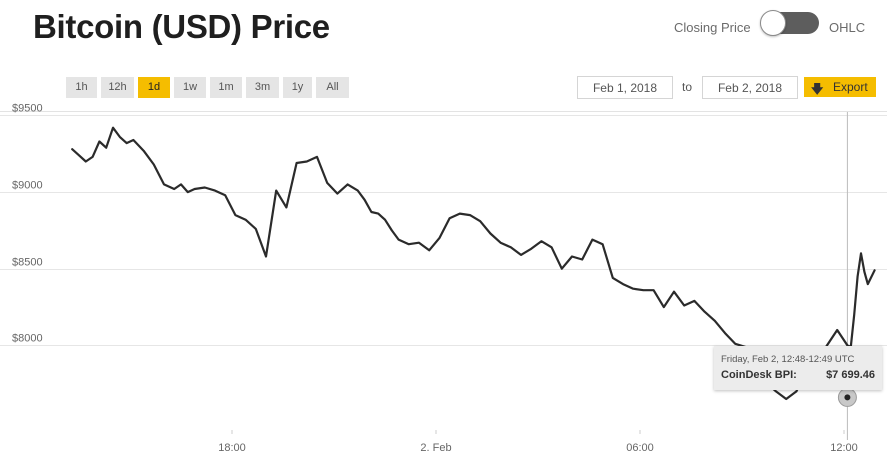  What do you see at coordinates (232, 448) in the screenshot?
I see `x-tick-label: 18:00` at bounding box center [232, 448].